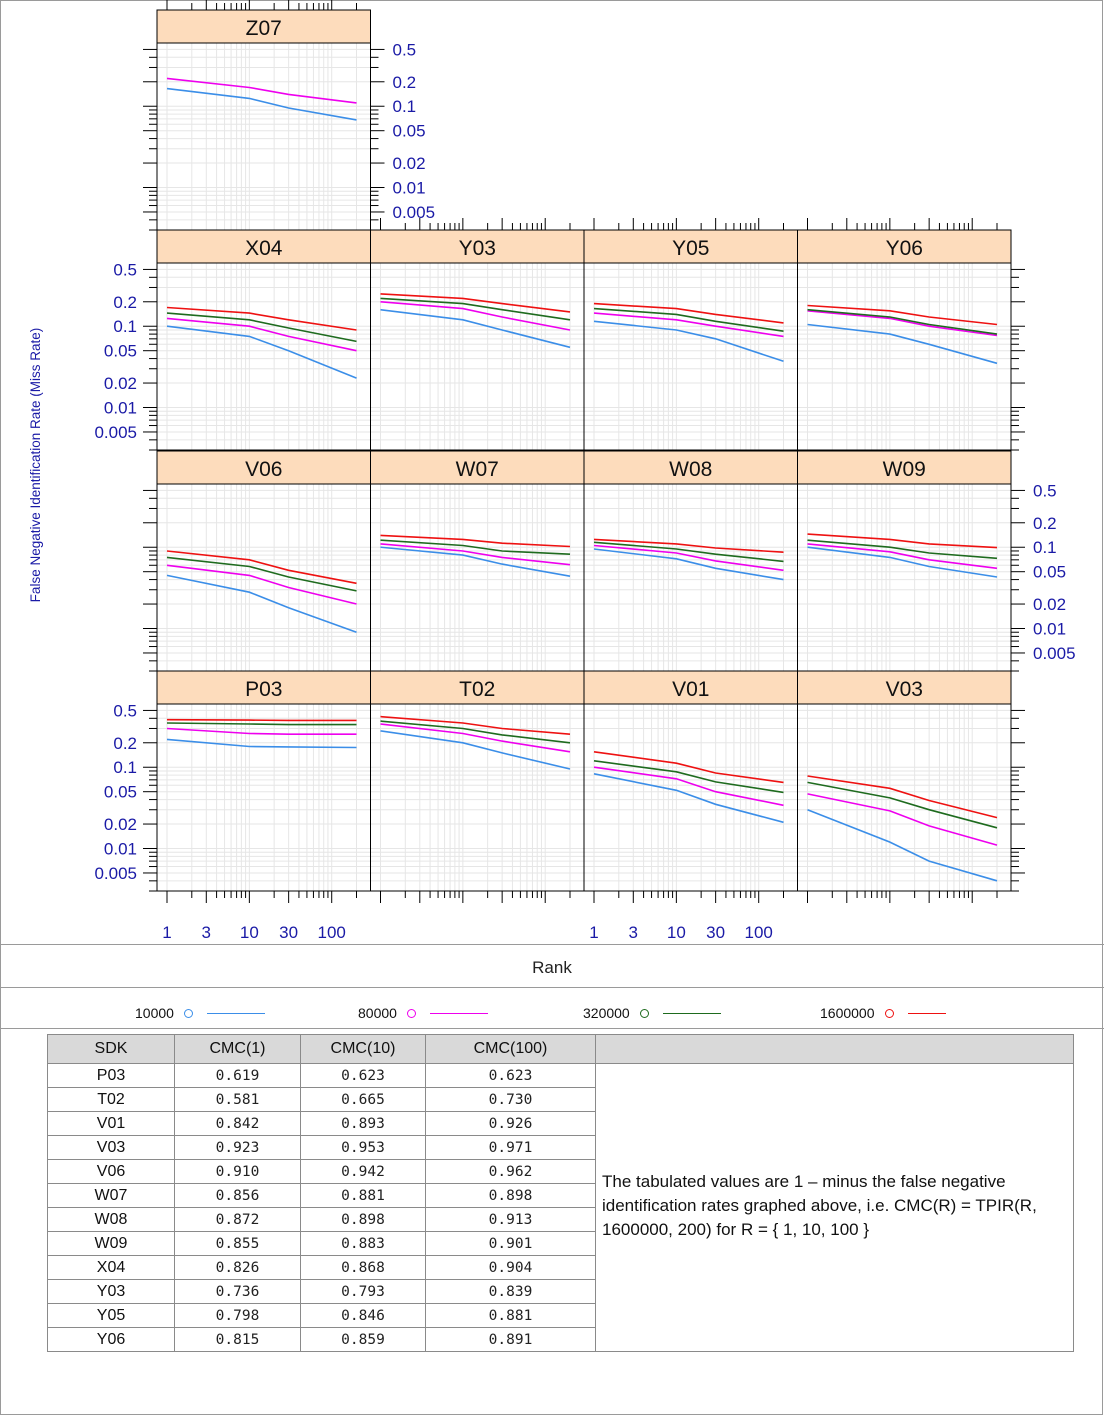 This screenshot has width=1104, height=1416. I want to click on cmc-cell: 0.913, so click(510, 1219).